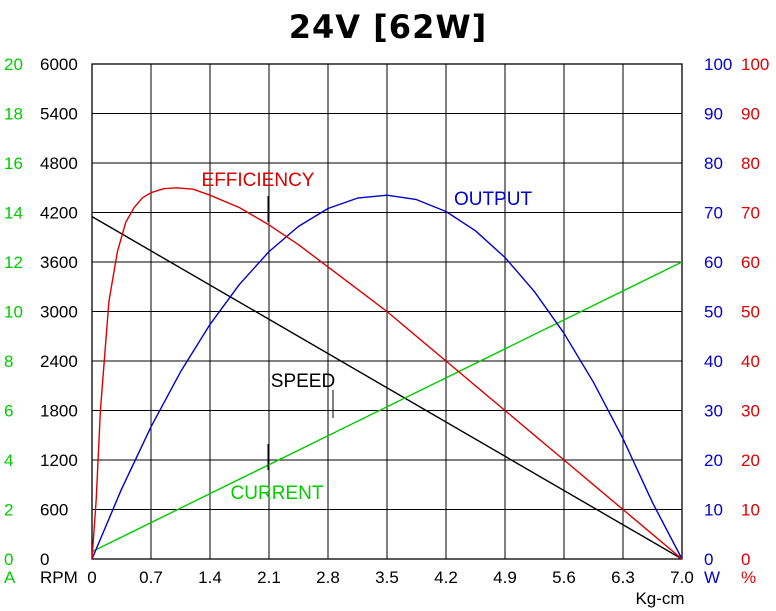 The height and width of the screenshot is (611, 776). I want to click on current-tick-label: 10, so click(13, 312).